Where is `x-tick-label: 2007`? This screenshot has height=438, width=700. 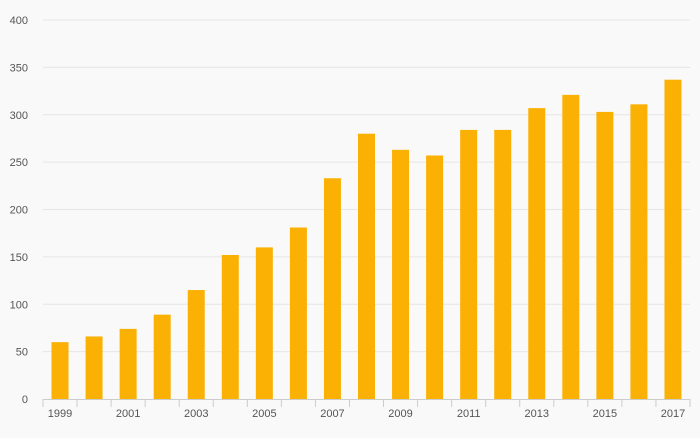 x-tick-label: 2007 is located at coordinates (332, 414).